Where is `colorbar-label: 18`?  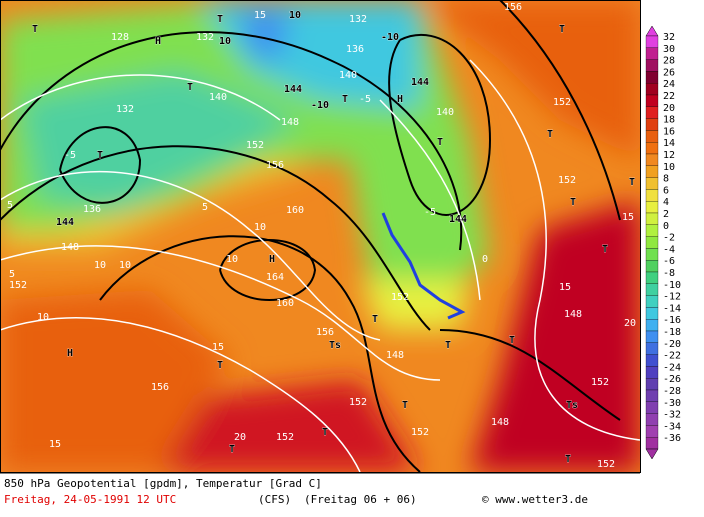
colorbar-label: 18 is located at coordinates (669, 120).